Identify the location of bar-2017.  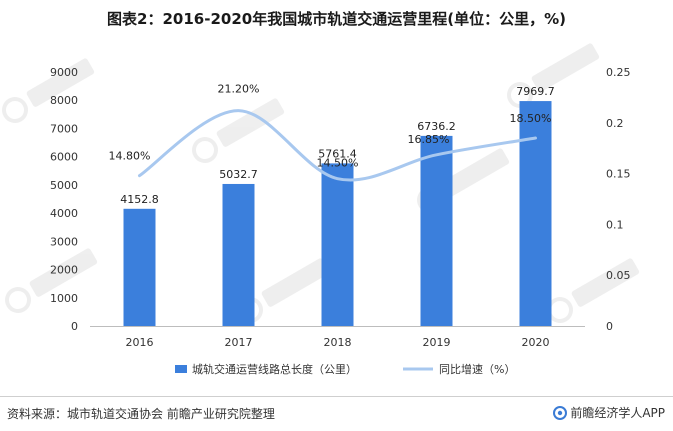
(238, 254).